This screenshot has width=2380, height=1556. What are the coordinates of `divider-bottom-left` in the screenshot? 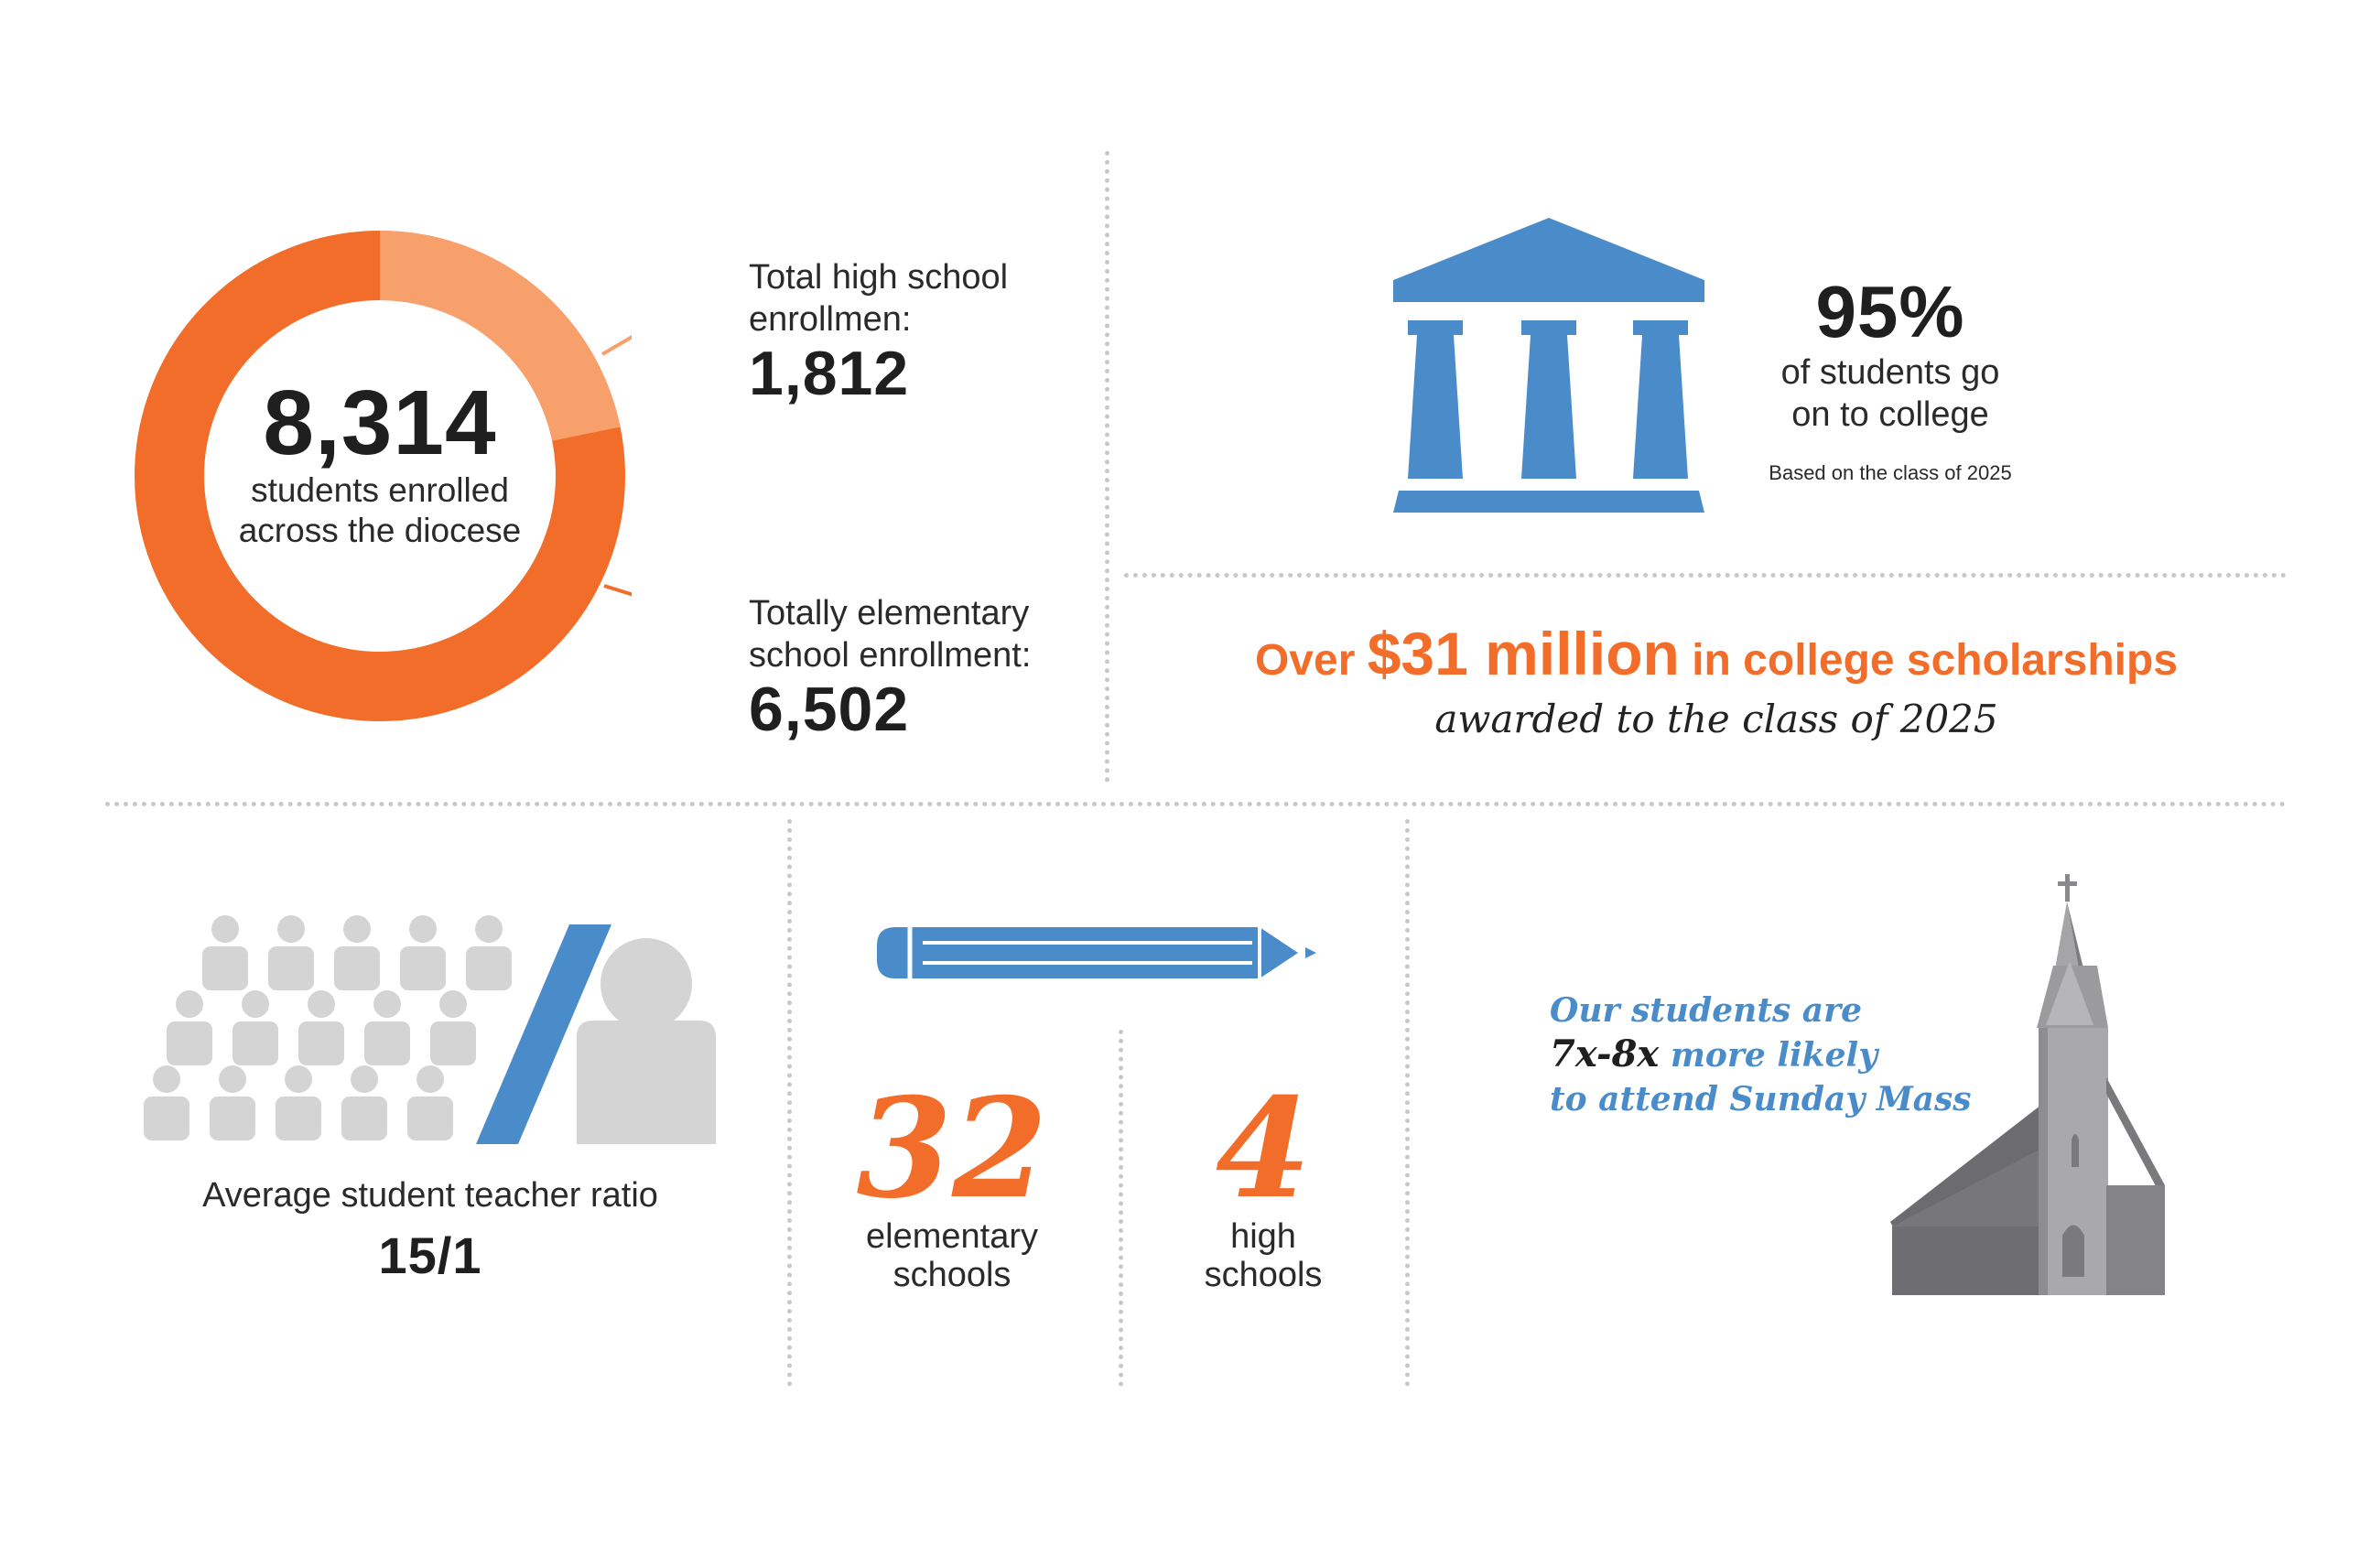 It's located at (789, 1103).